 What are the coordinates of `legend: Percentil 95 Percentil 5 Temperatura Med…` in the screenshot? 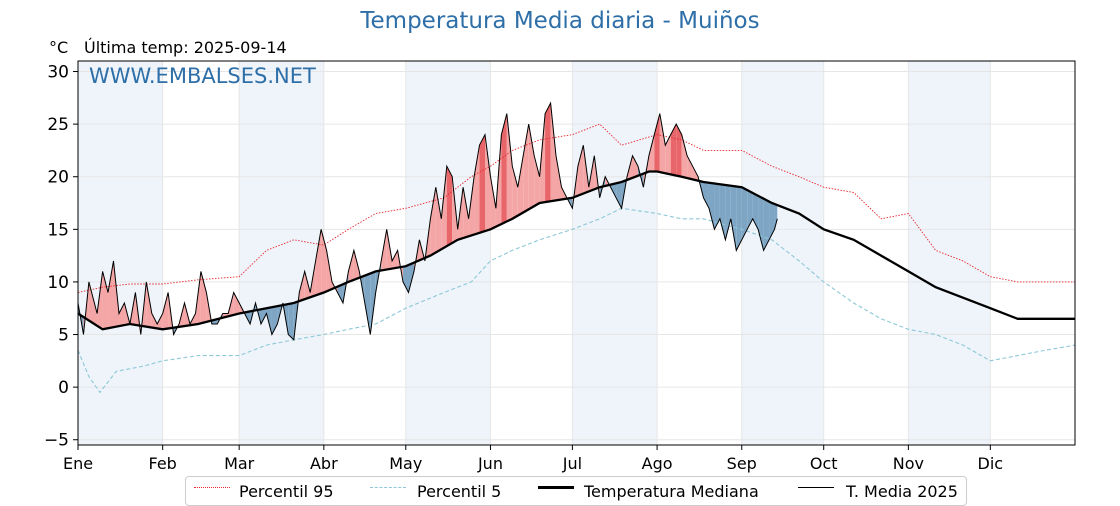 It's located at (576, 491).